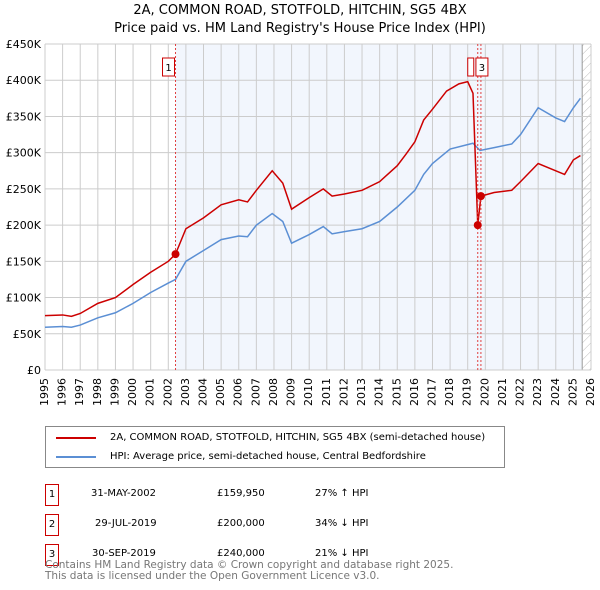 The image size is (600, 590). Describe the element at coordinates (238, 392) in the screenshot. I see `x-tick-label: 2006` at that location.